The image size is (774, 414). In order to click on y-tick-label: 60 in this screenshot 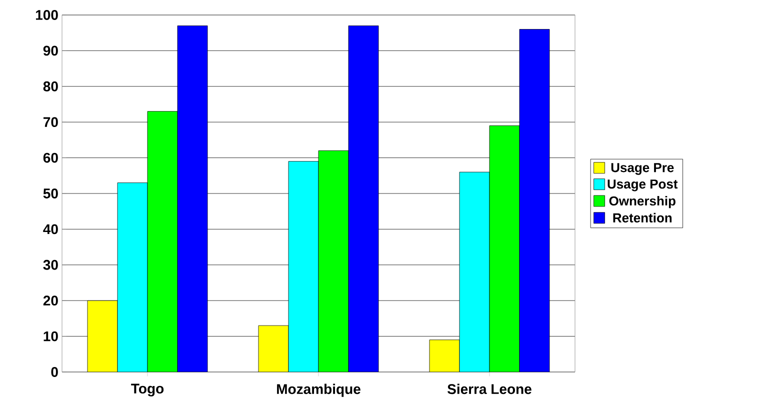, I will do `click(50, 157)`.